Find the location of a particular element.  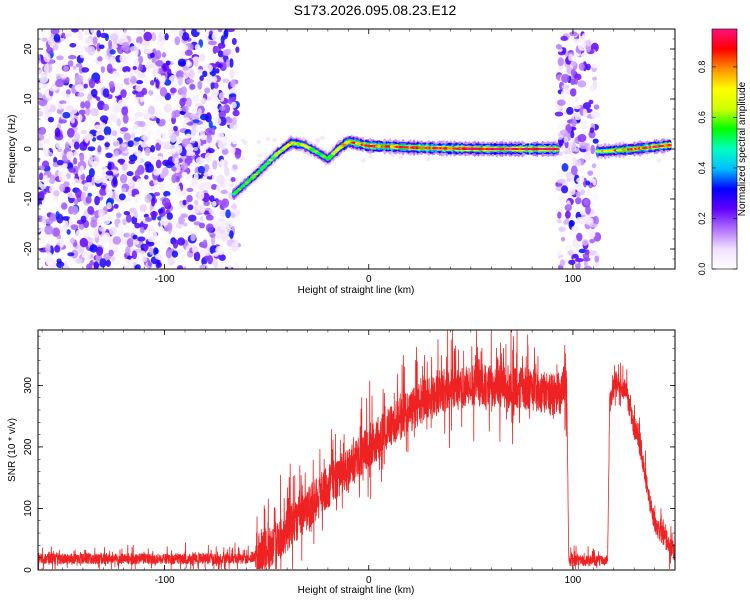

y-tick-label: 200 is located at coordinates (28, 446).